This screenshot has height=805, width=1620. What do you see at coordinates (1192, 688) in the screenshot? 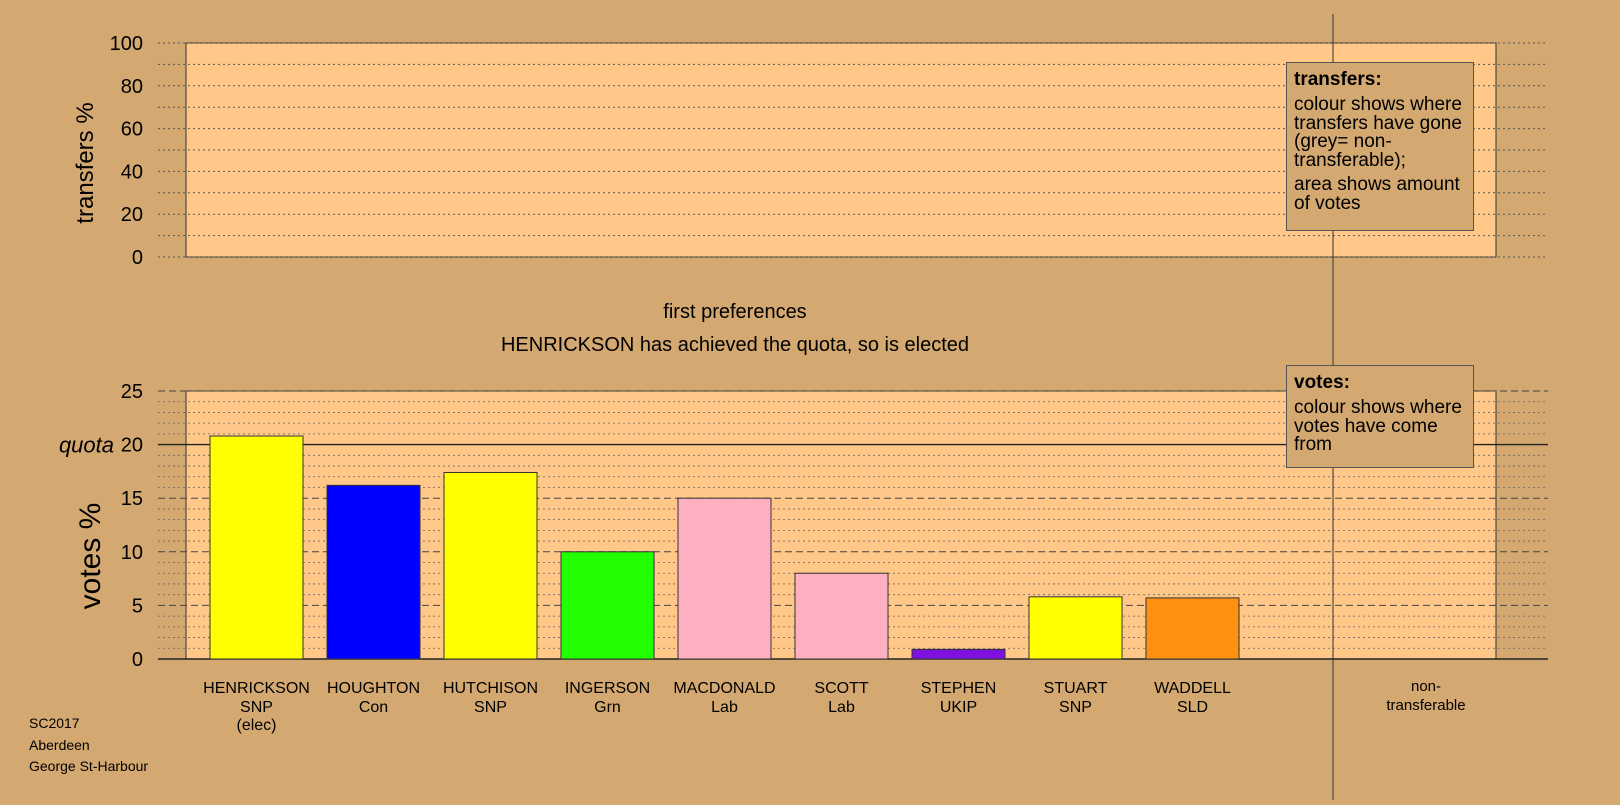
I see `candidate-name-label: WADDELL` at bounding box center [1192, 688].